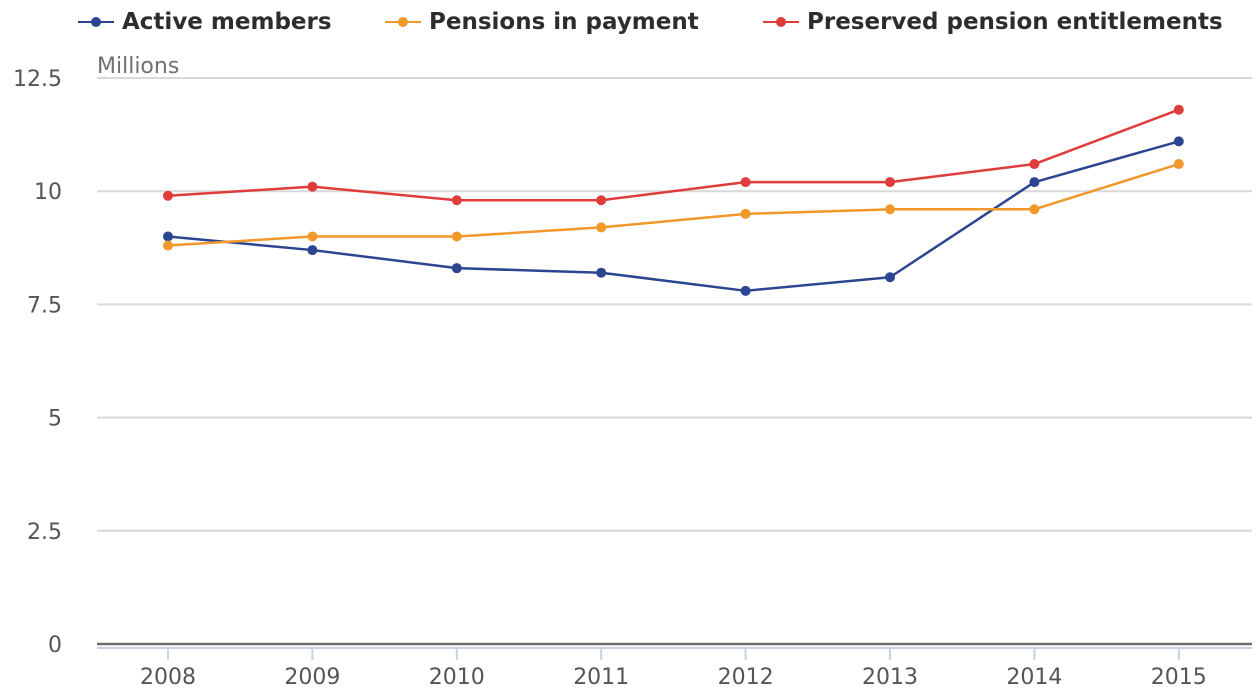 This screenshot has height=691, width=1256. What do you see at coordinates (227, 22) in the screenshot?
I see `legend-label: Active members` at bounding box center [227, 22].